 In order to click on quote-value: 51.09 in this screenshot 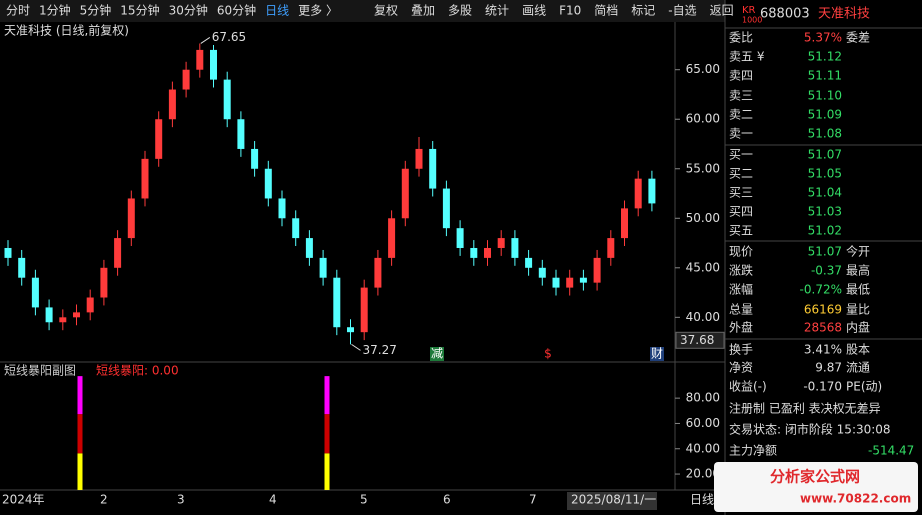, I will do `click(825, 115)`.